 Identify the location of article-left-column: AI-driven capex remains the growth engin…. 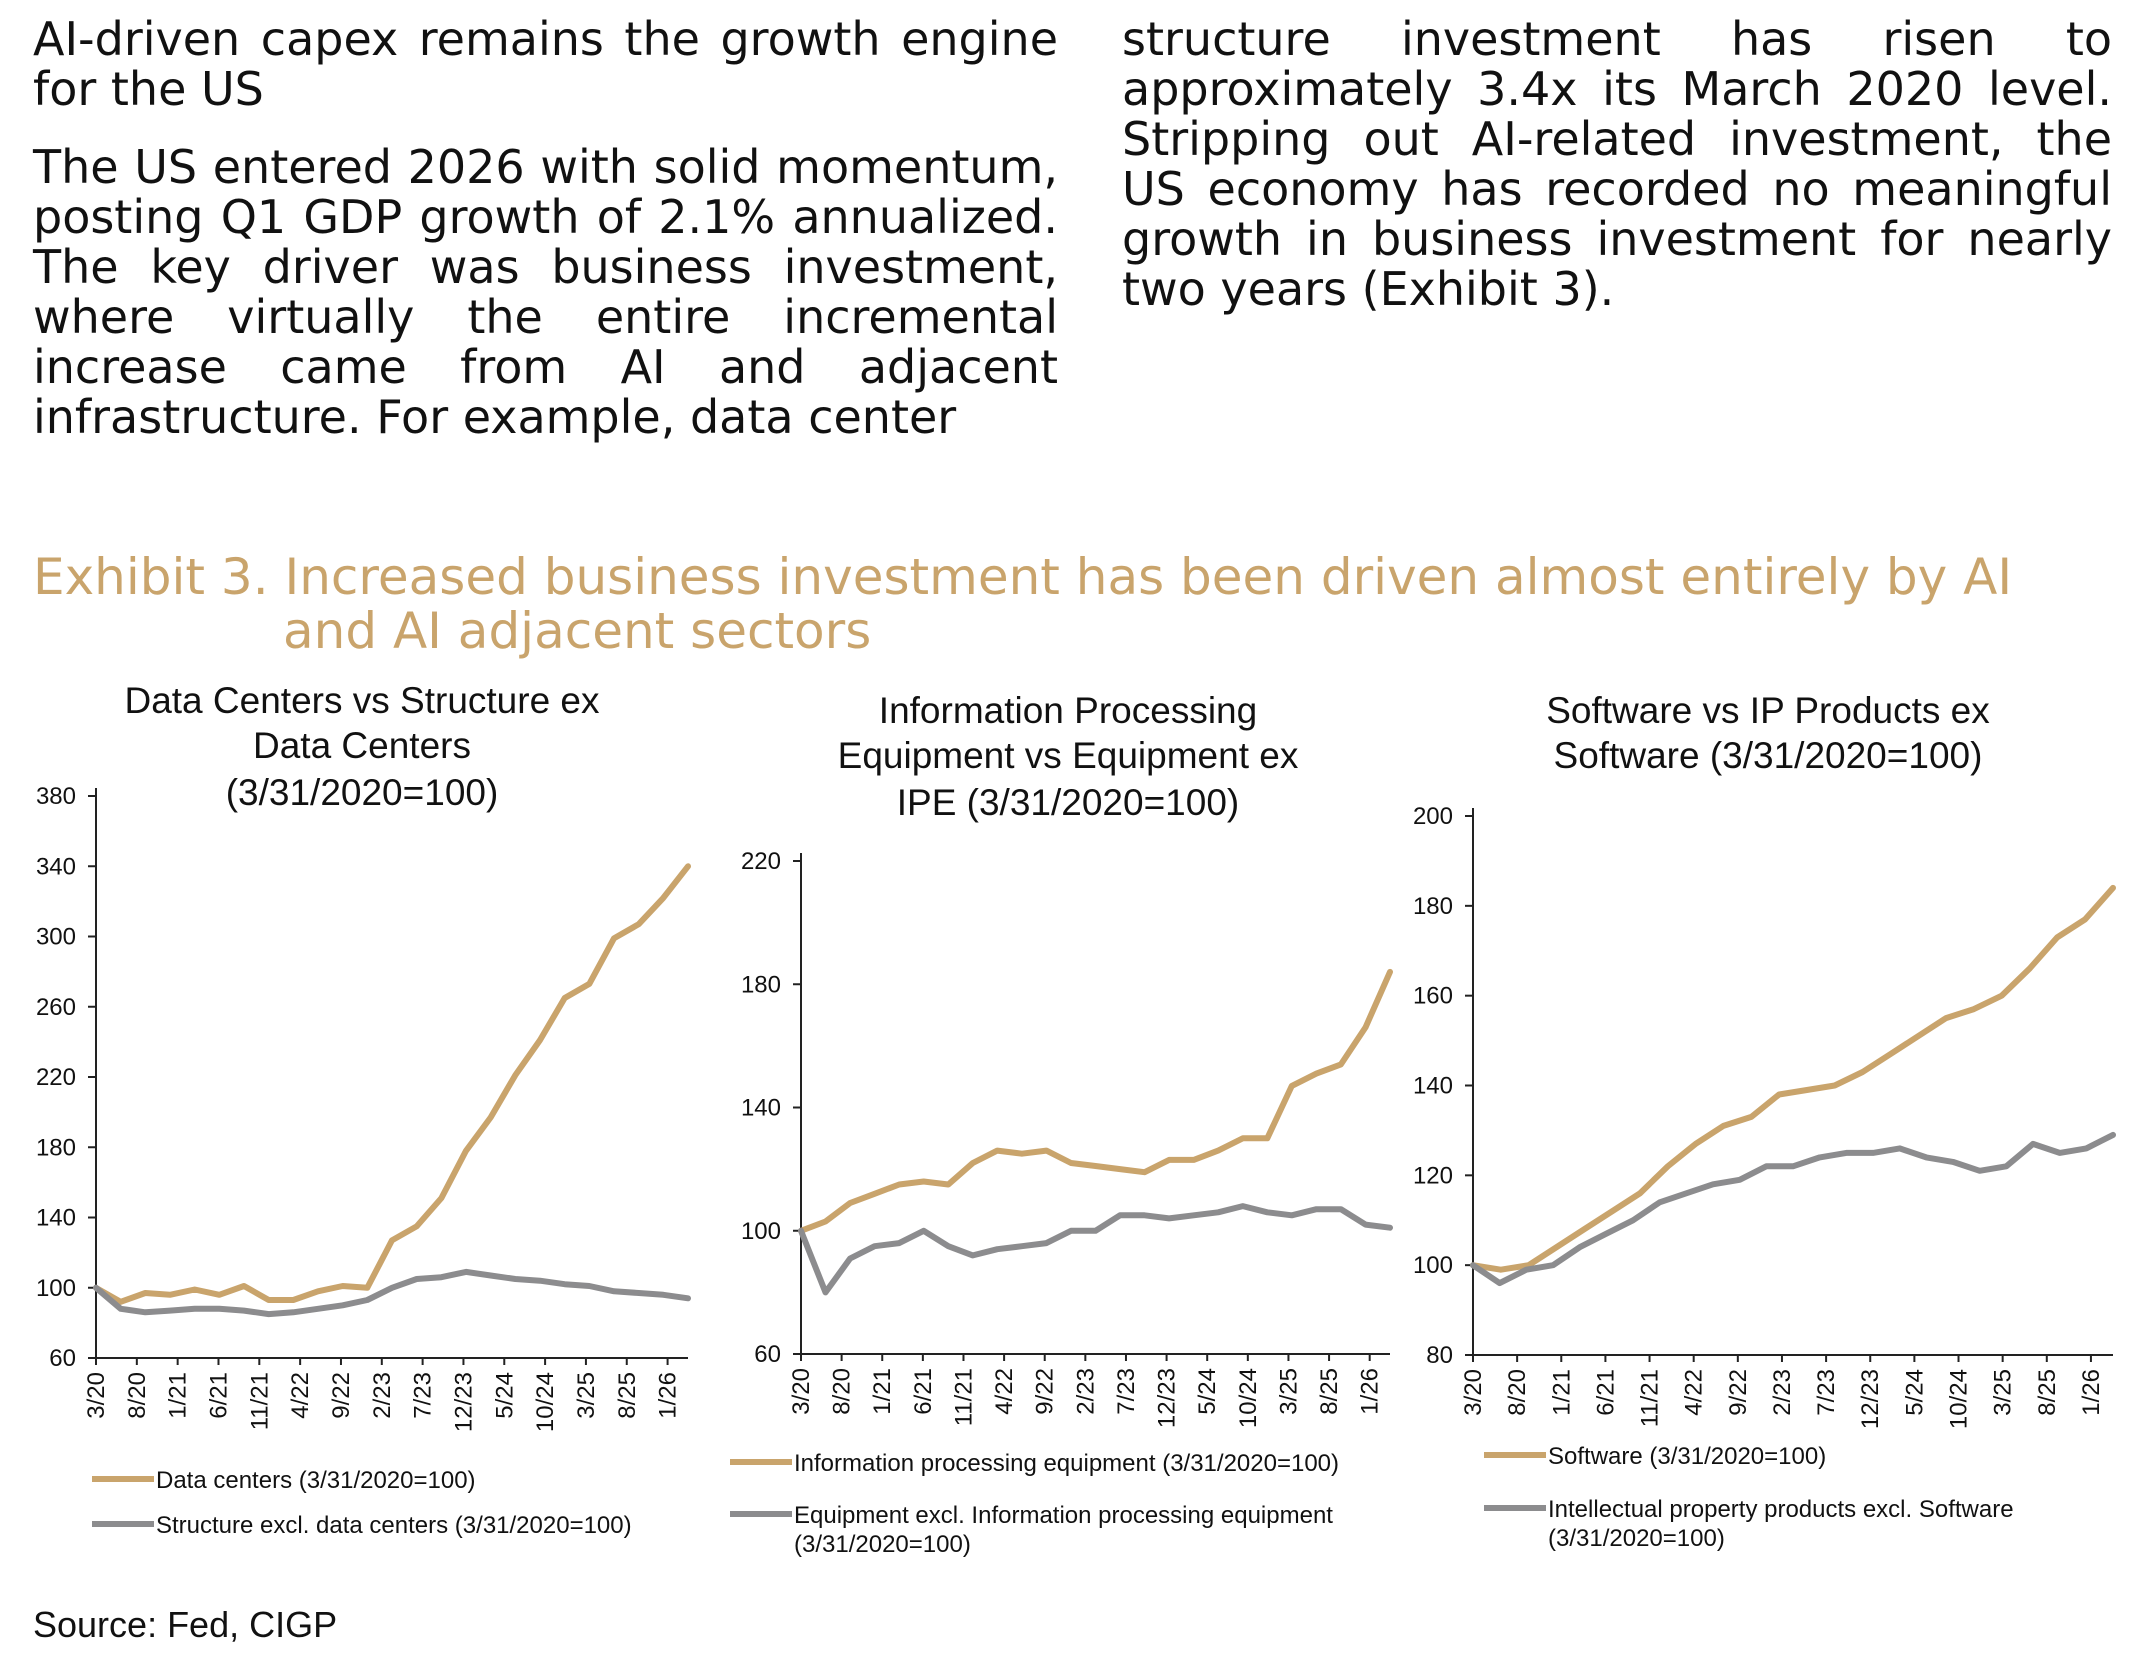
(545, 228).